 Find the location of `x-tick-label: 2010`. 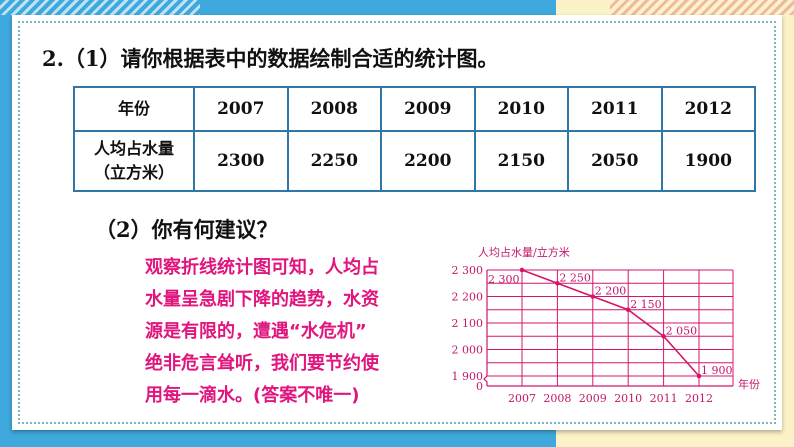

x-tick-label: 2010 is located at coordinates (628, 398).